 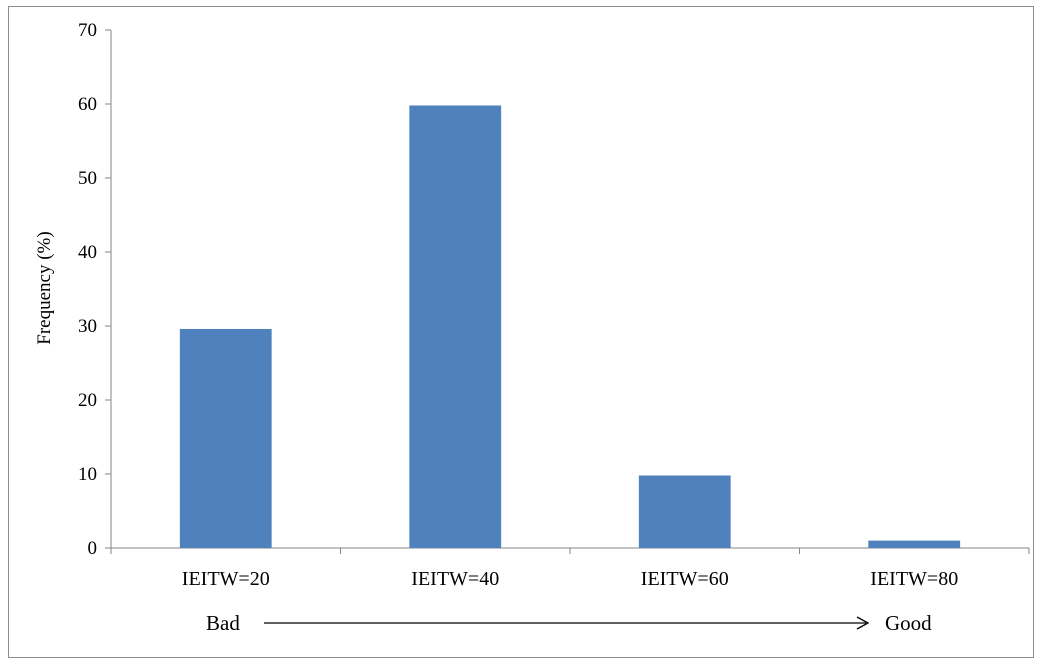 I want to click on y-axis: 0 10 20 30 40 50 60 70, so click(x=95, y=289).